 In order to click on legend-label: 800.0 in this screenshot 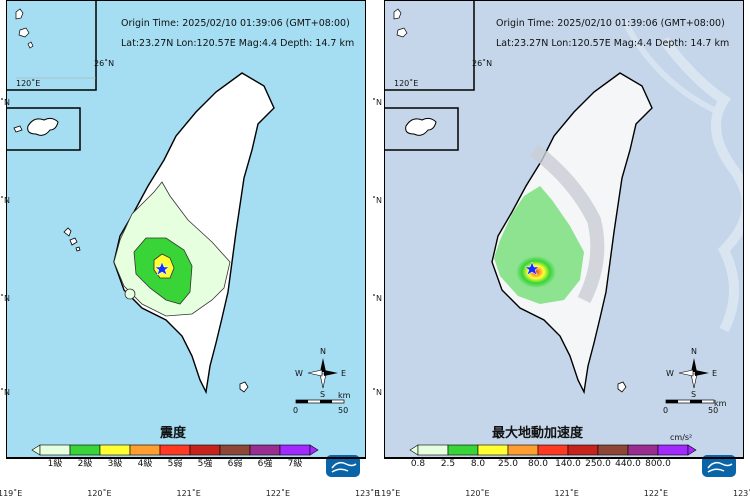, I will do `click(658, 464)`.